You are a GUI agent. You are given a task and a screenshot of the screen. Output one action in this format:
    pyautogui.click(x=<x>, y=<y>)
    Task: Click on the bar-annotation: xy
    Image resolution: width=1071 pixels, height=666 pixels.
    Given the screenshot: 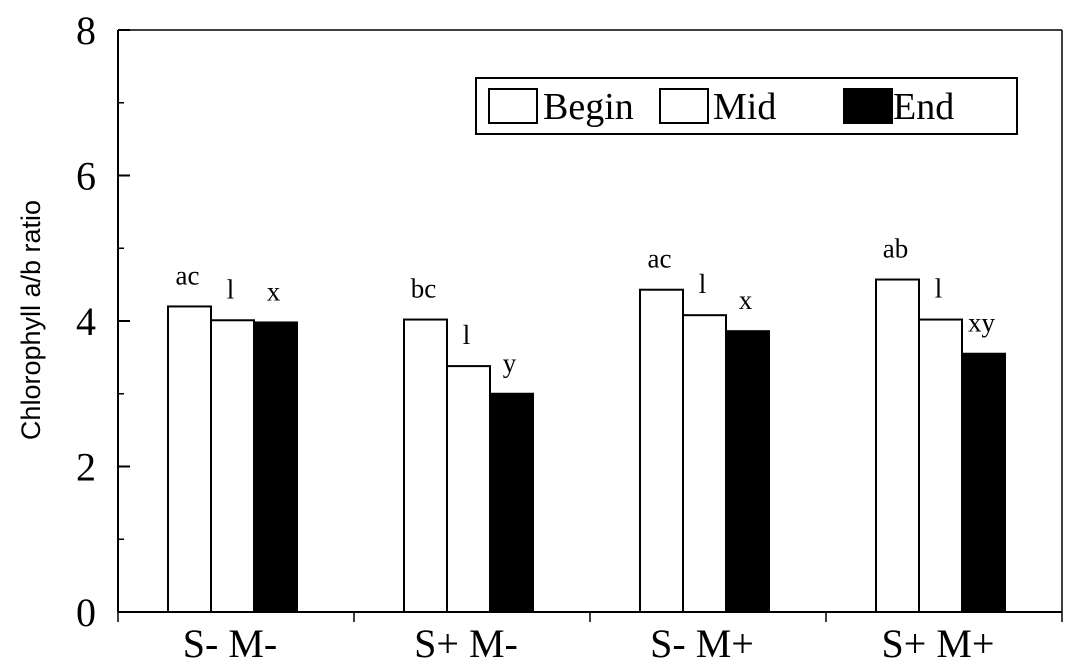 What is the action you would take?
    pyautogui.click(x=982, y=323)
    